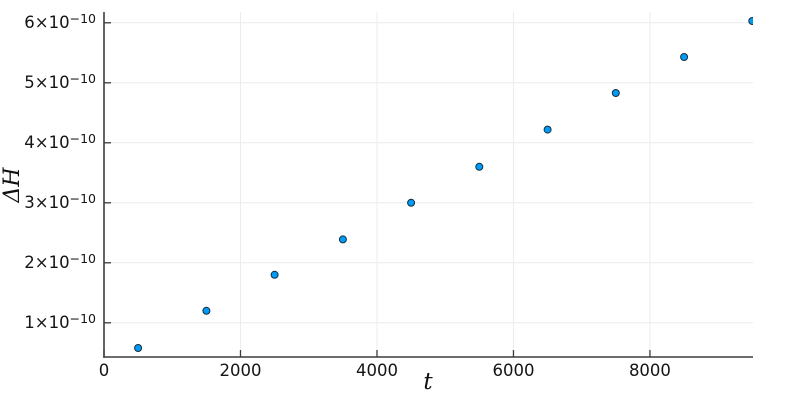  What do you see at coordinates (376, 370) in the screenshot?
I see `x-tick-label: 4000` at bounding box center [376, 370].